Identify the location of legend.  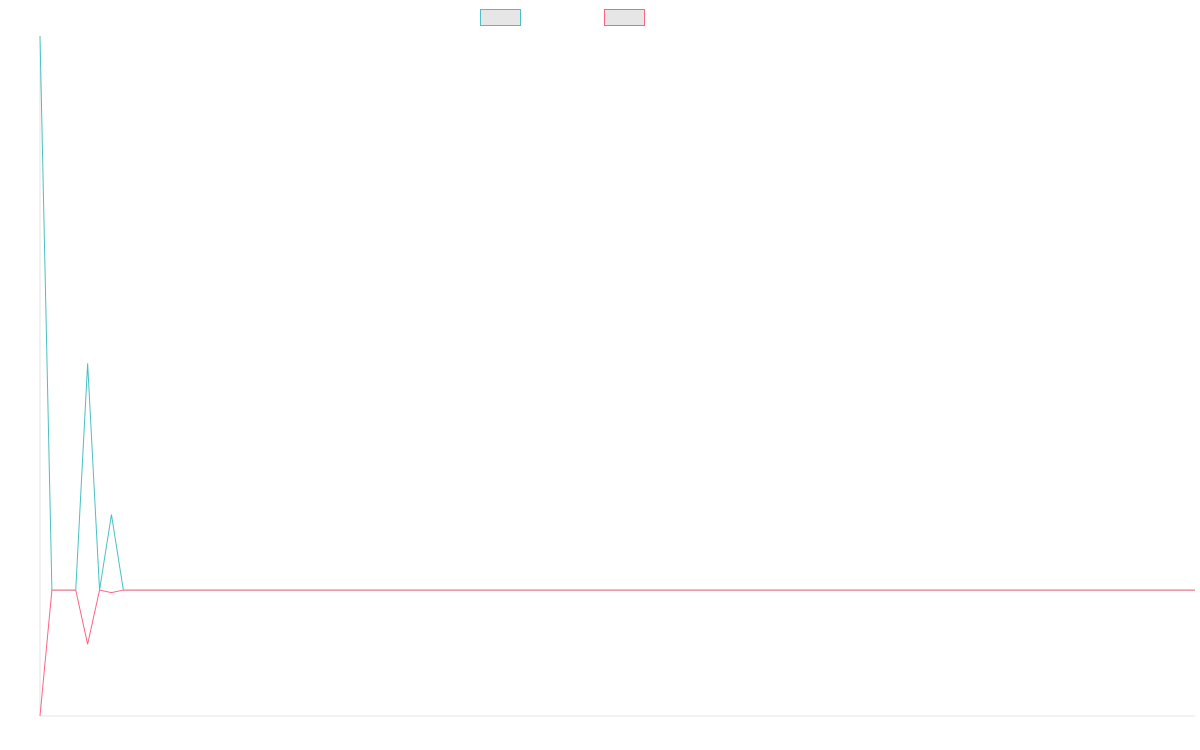
(562, 17).